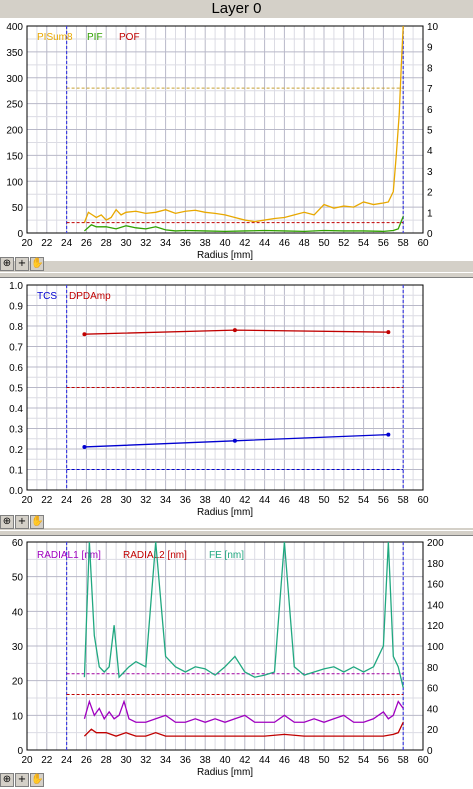 The width and height of the screenshot is (473, 789). What do you see at coordinates (226, 555) in the screenshot?
I see `legend-entry-3: FE [nm]` at bounding box center [226, 555].